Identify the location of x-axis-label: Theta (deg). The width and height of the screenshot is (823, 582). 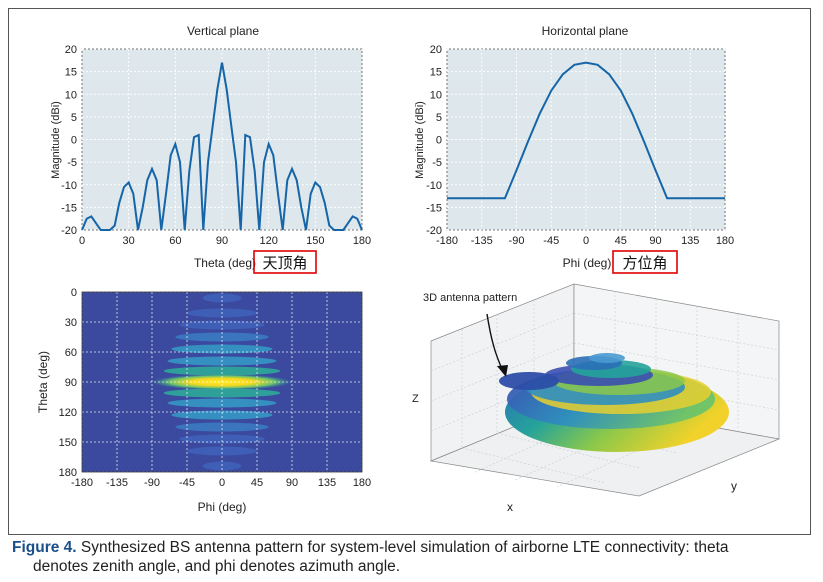
(225, 263).